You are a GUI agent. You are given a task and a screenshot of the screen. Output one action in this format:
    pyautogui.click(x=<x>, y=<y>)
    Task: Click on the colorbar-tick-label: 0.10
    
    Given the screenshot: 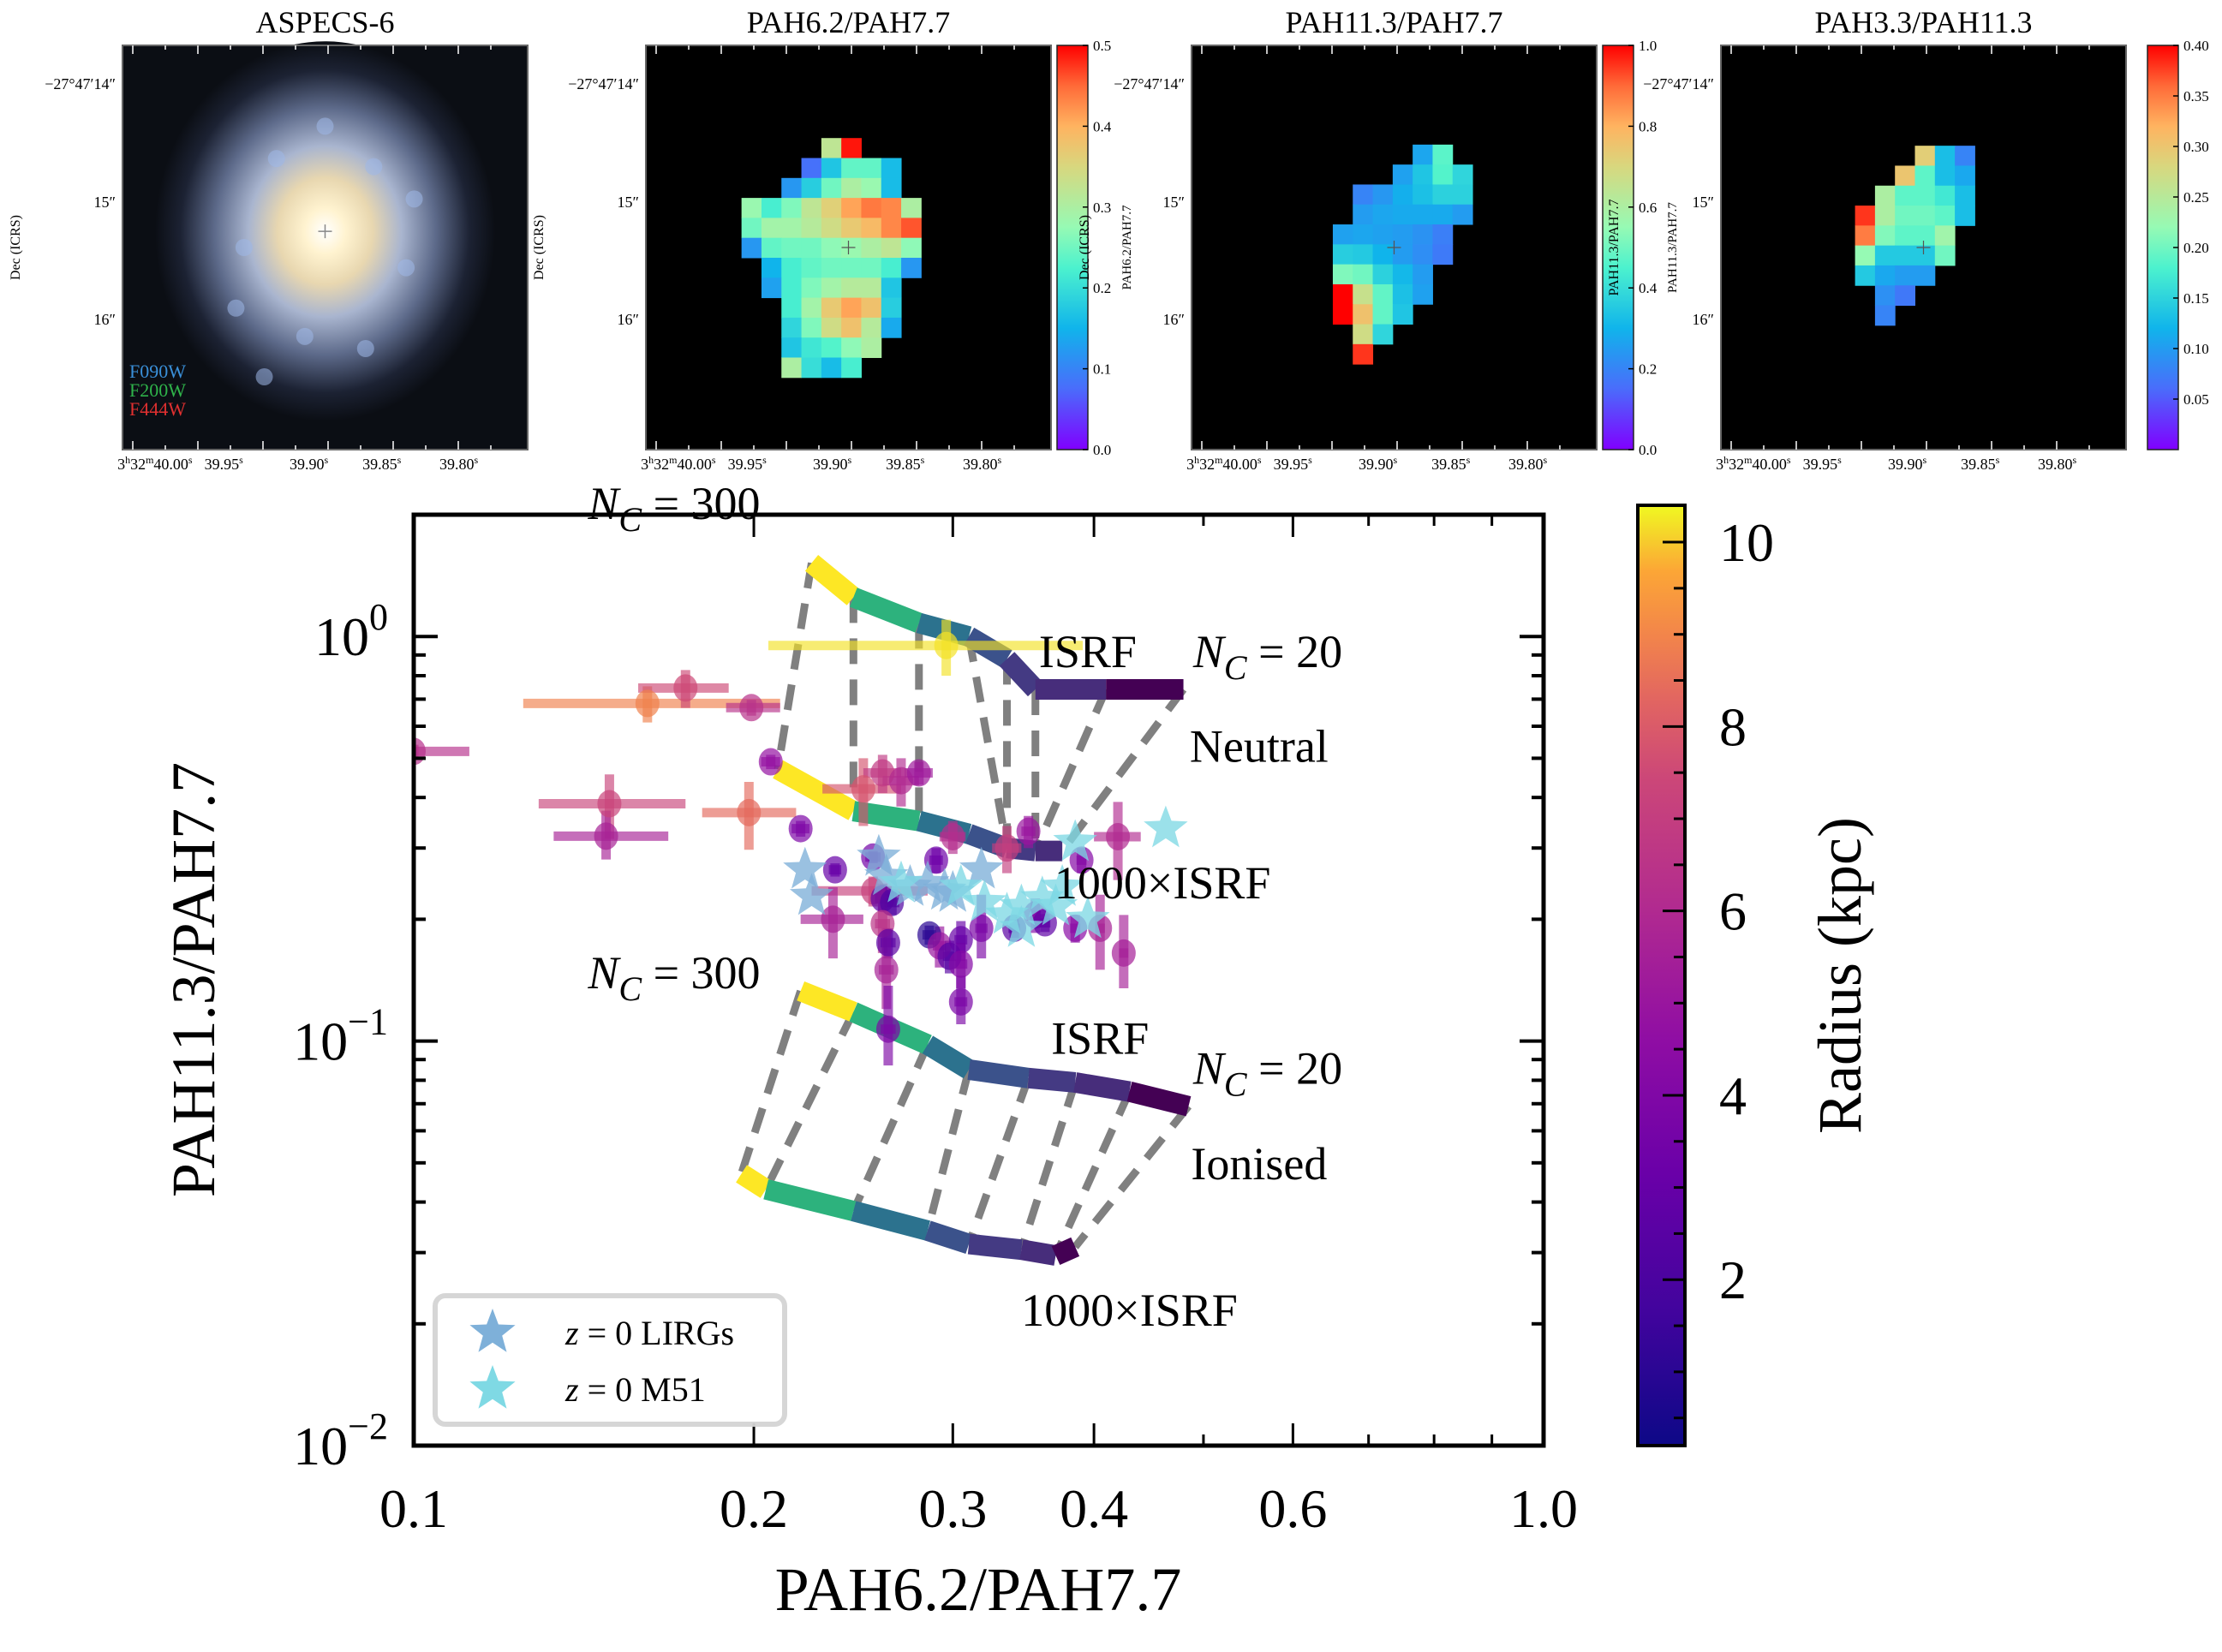 What is the action you would take?
    pyautogui.click(x=2196, y=349)
    